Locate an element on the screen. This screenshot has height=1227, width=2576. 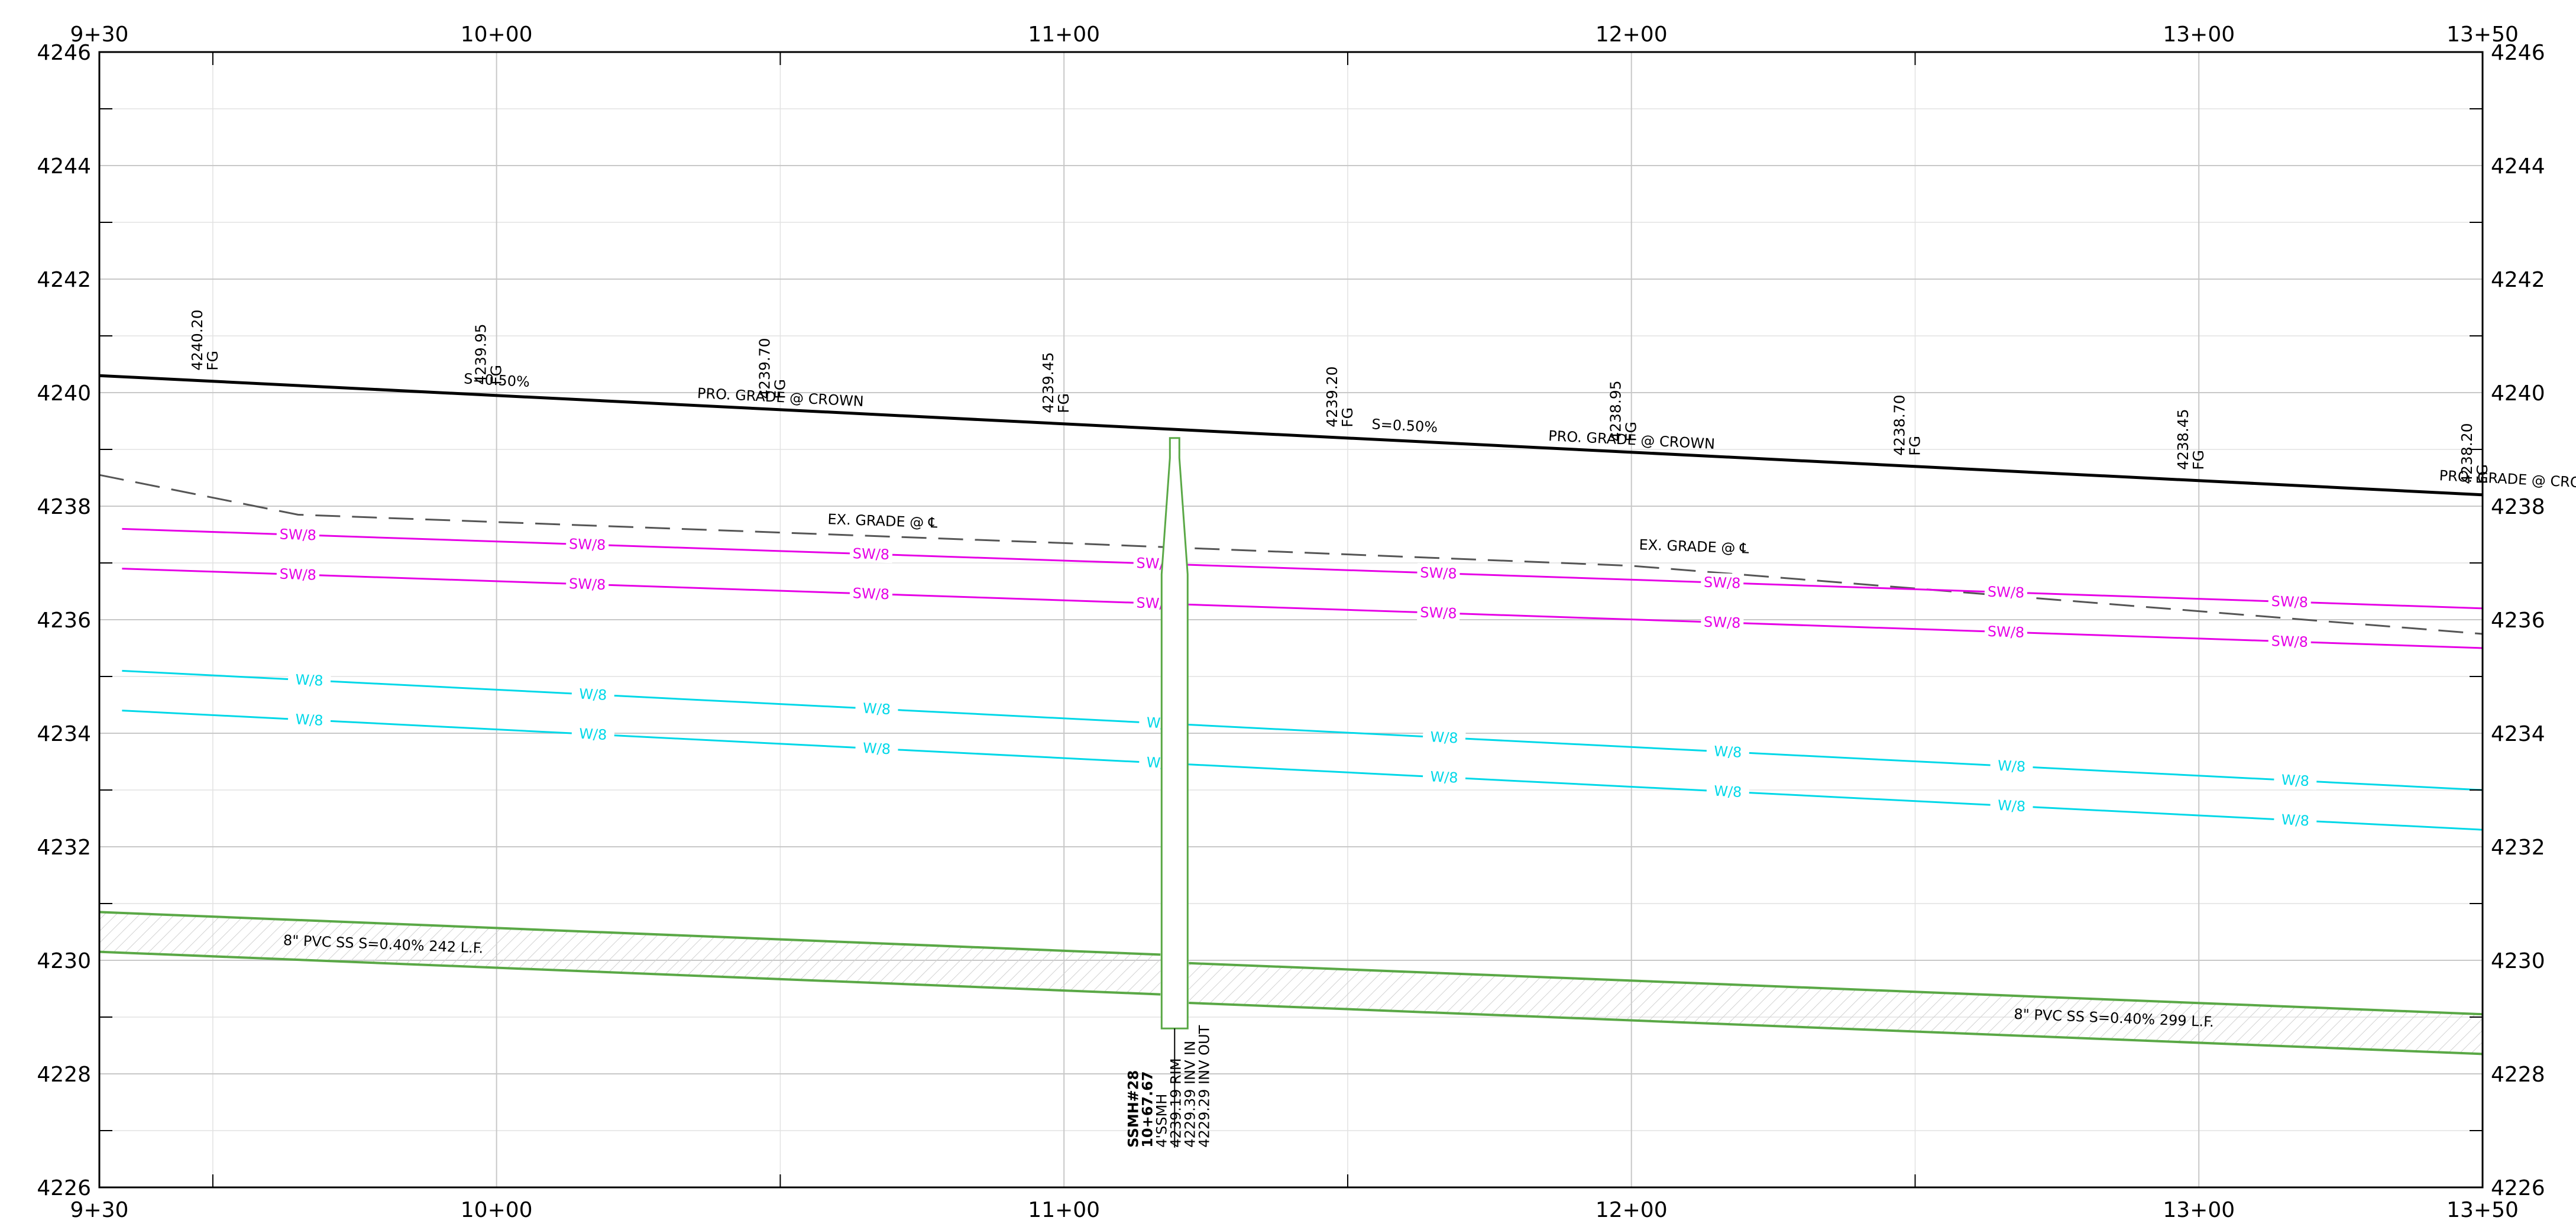
y-tick-label-left: 4228 is located at coordinates (64, 1075).